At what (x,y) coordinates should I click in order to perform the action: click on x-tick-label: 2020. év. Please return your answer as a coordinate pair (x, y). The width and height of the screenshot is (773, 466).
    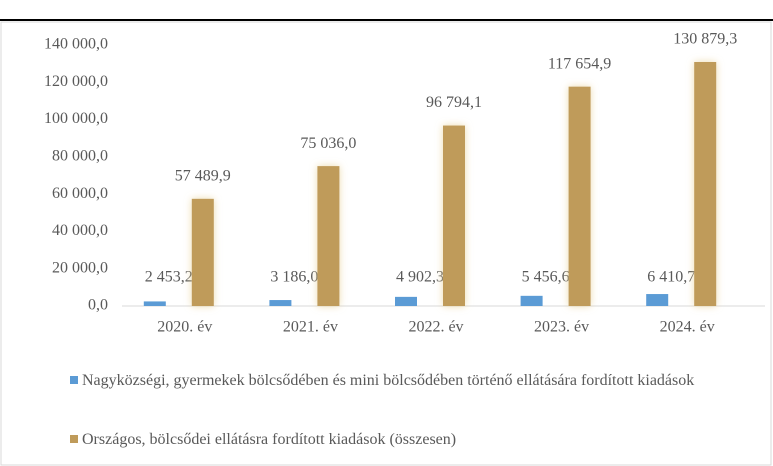
    Looking at the image, I should click on (184, 327).